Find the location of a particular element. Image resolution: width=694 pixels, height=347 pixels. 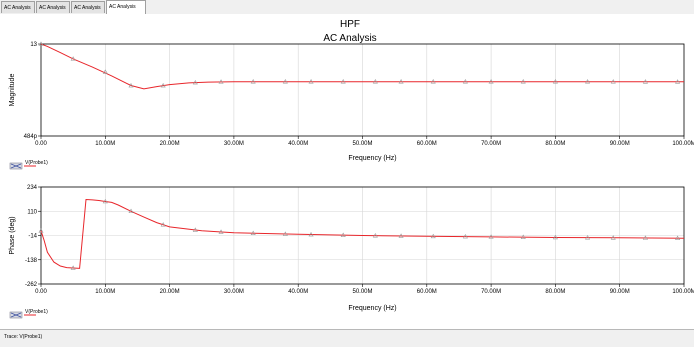

y-tick-label: 110 is located at coordinates (32, 212).